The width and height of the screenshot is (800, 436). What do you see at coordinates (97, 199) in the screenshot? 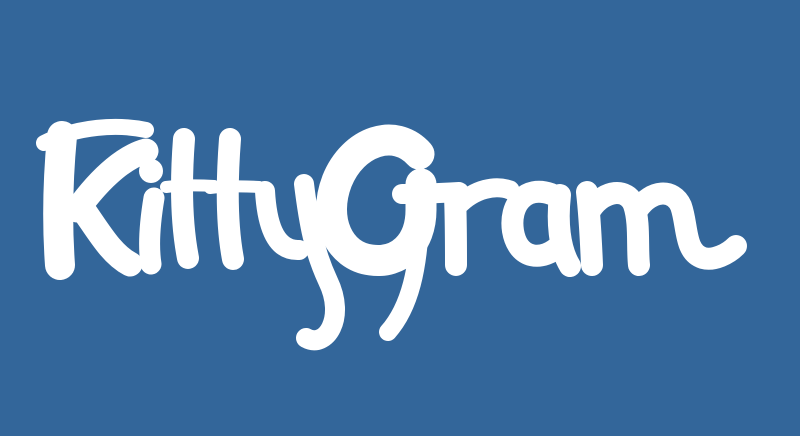
I see `logo-letter-k` at bounding box center [97, 199].